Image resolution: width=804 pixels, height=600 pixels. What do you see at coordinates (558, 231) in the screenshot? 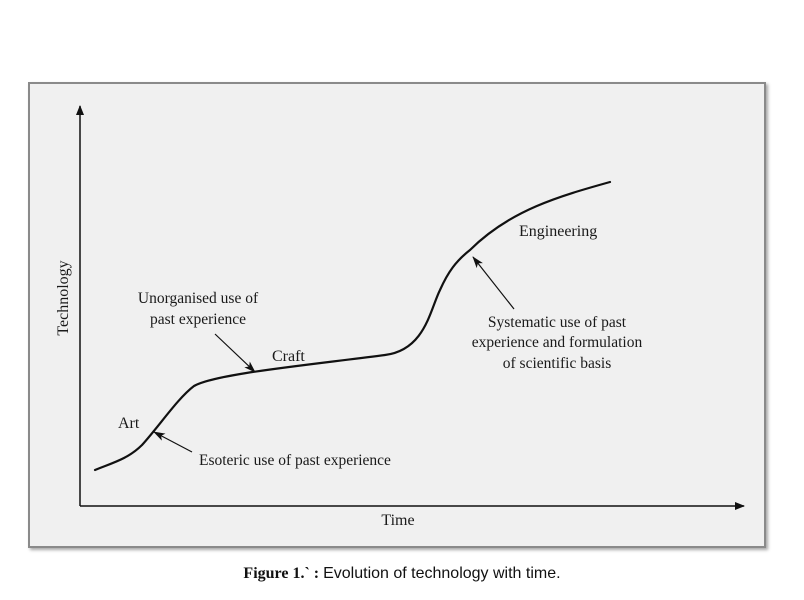
I see `stage-label-engineering: Engineering` at bounding box center [558, 231].